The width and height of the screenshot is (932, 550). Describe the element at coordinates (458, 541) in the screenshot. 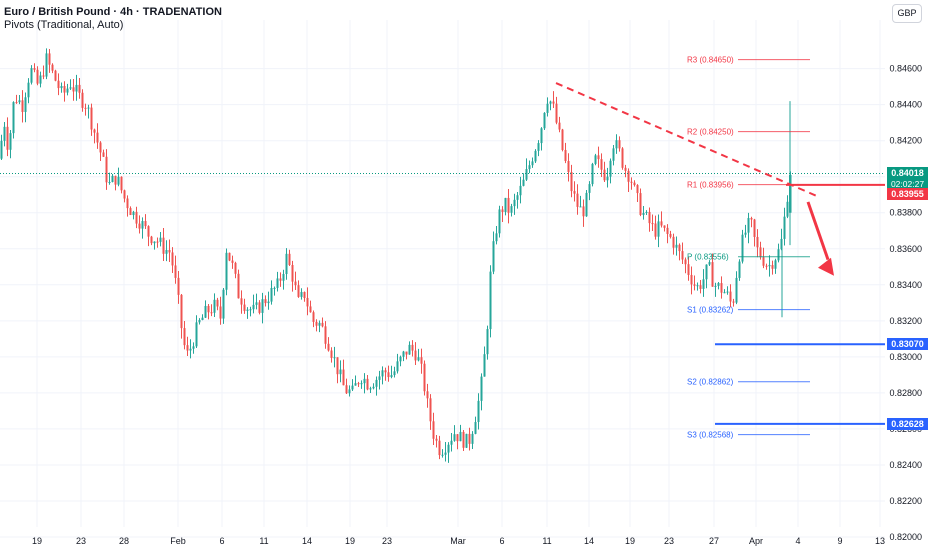

I see `x-axis-tick-label: Mar` at that location.